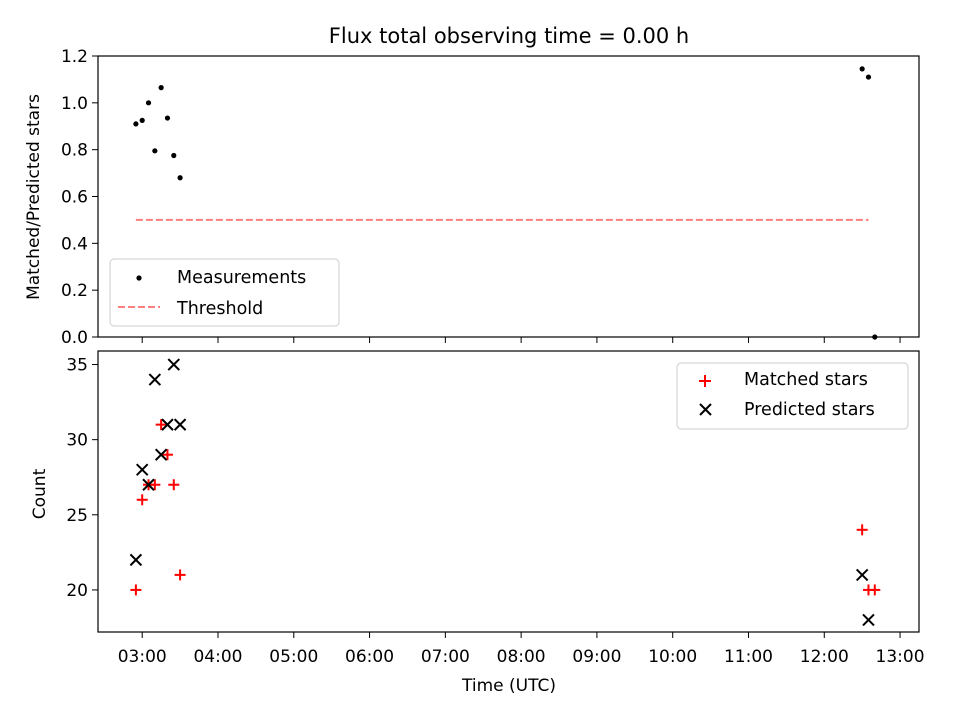  I want to click on legend-predicted-label: Predicted stars, so click(809, 410).